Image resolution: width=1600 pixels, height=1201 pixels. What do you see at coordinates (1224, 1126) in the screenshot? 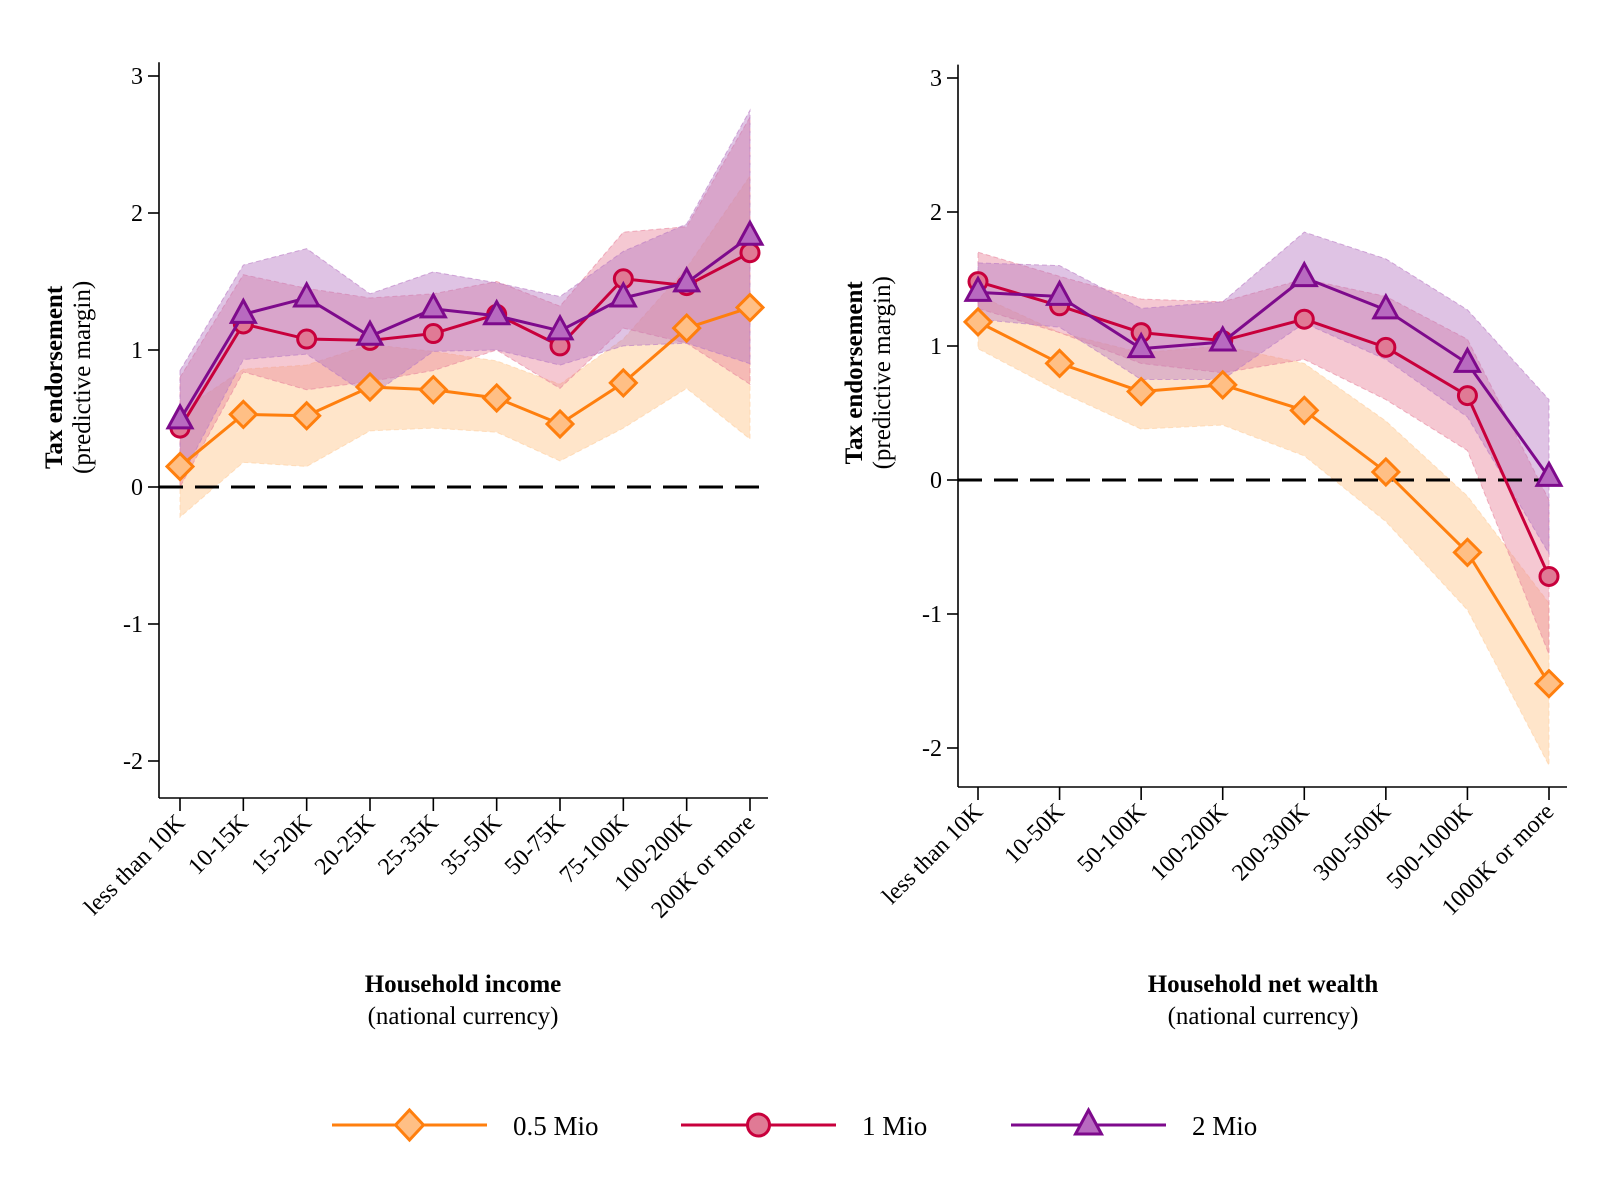
I see `legend-label: 2 Mio` at bounding box center [1224, 1126].